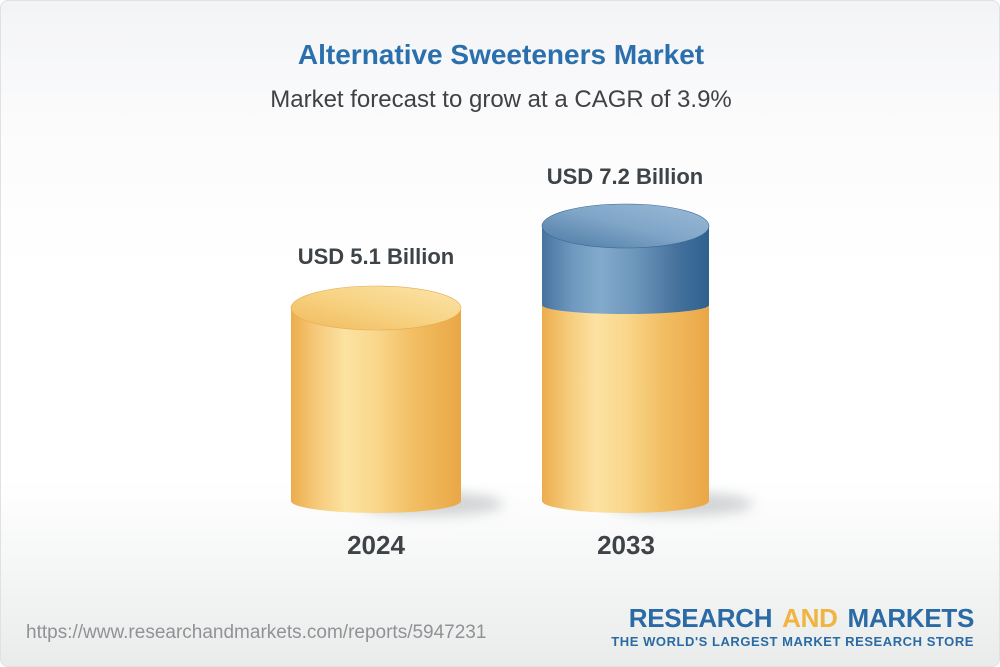  Describe the element at coordinates (626, 545) in the screenshot. I see `category-label-2033: 2033` at that location.